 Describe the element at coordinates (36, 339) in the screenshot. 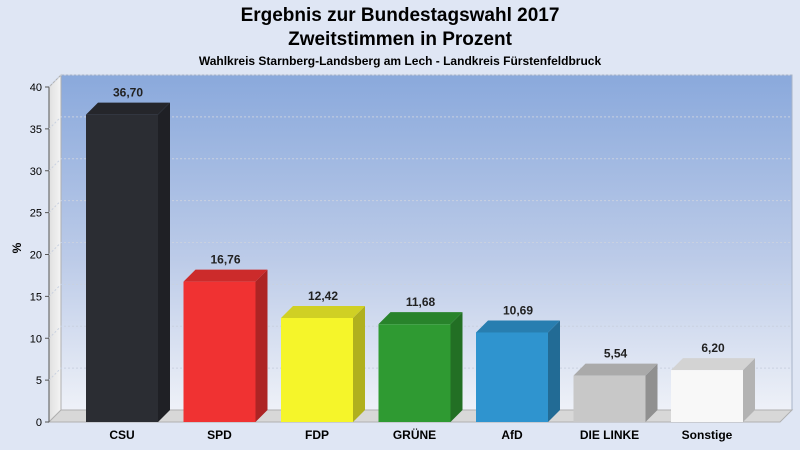

I see `y-tick-label: 10` at that location.